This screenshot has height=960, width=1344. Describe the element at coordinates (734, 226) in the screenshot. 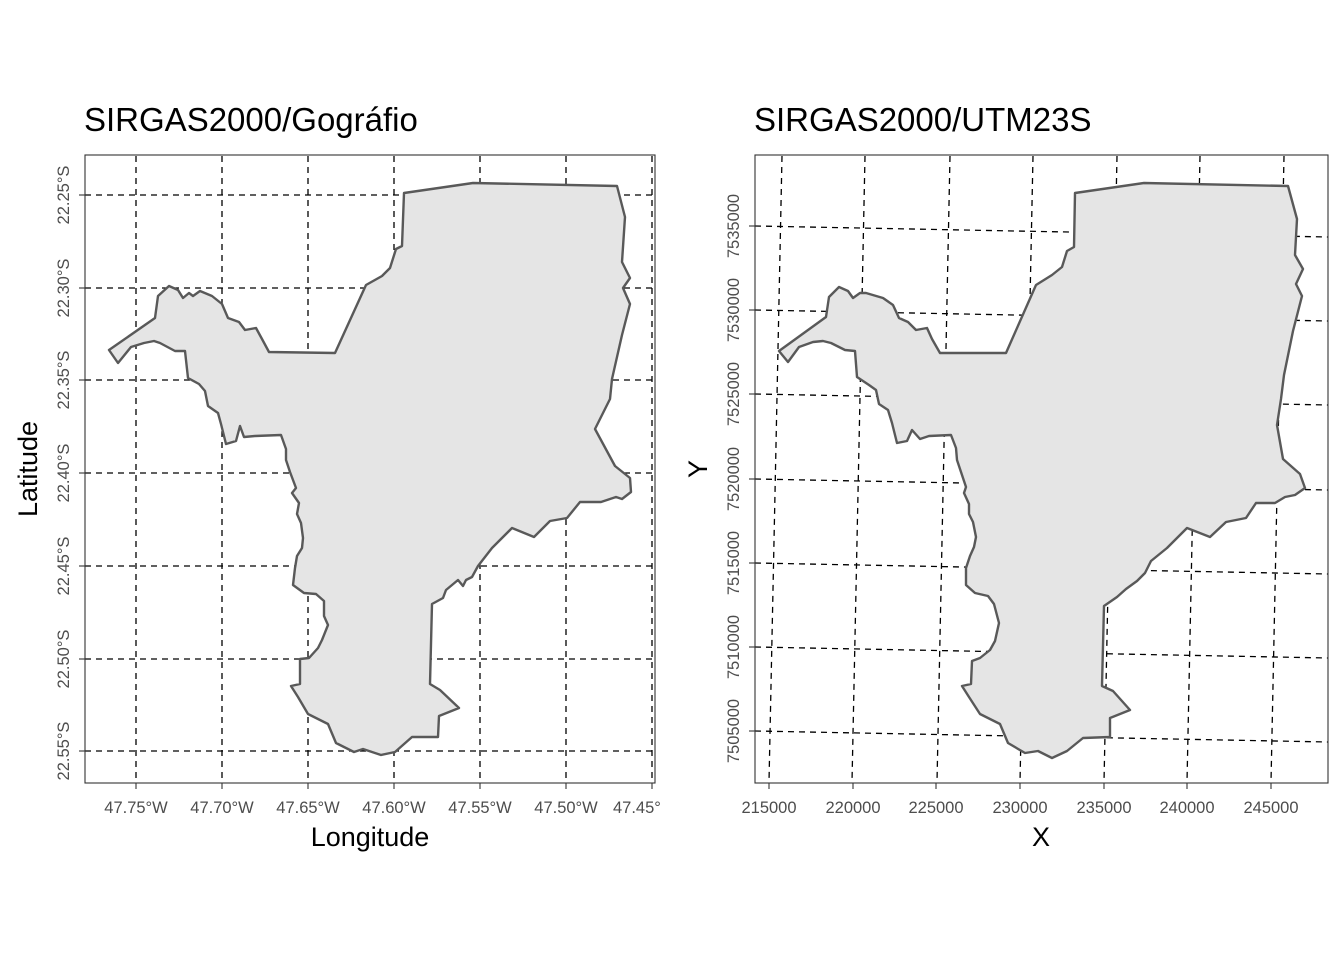

I see `right-y-tick-label: 7535000` at that location.